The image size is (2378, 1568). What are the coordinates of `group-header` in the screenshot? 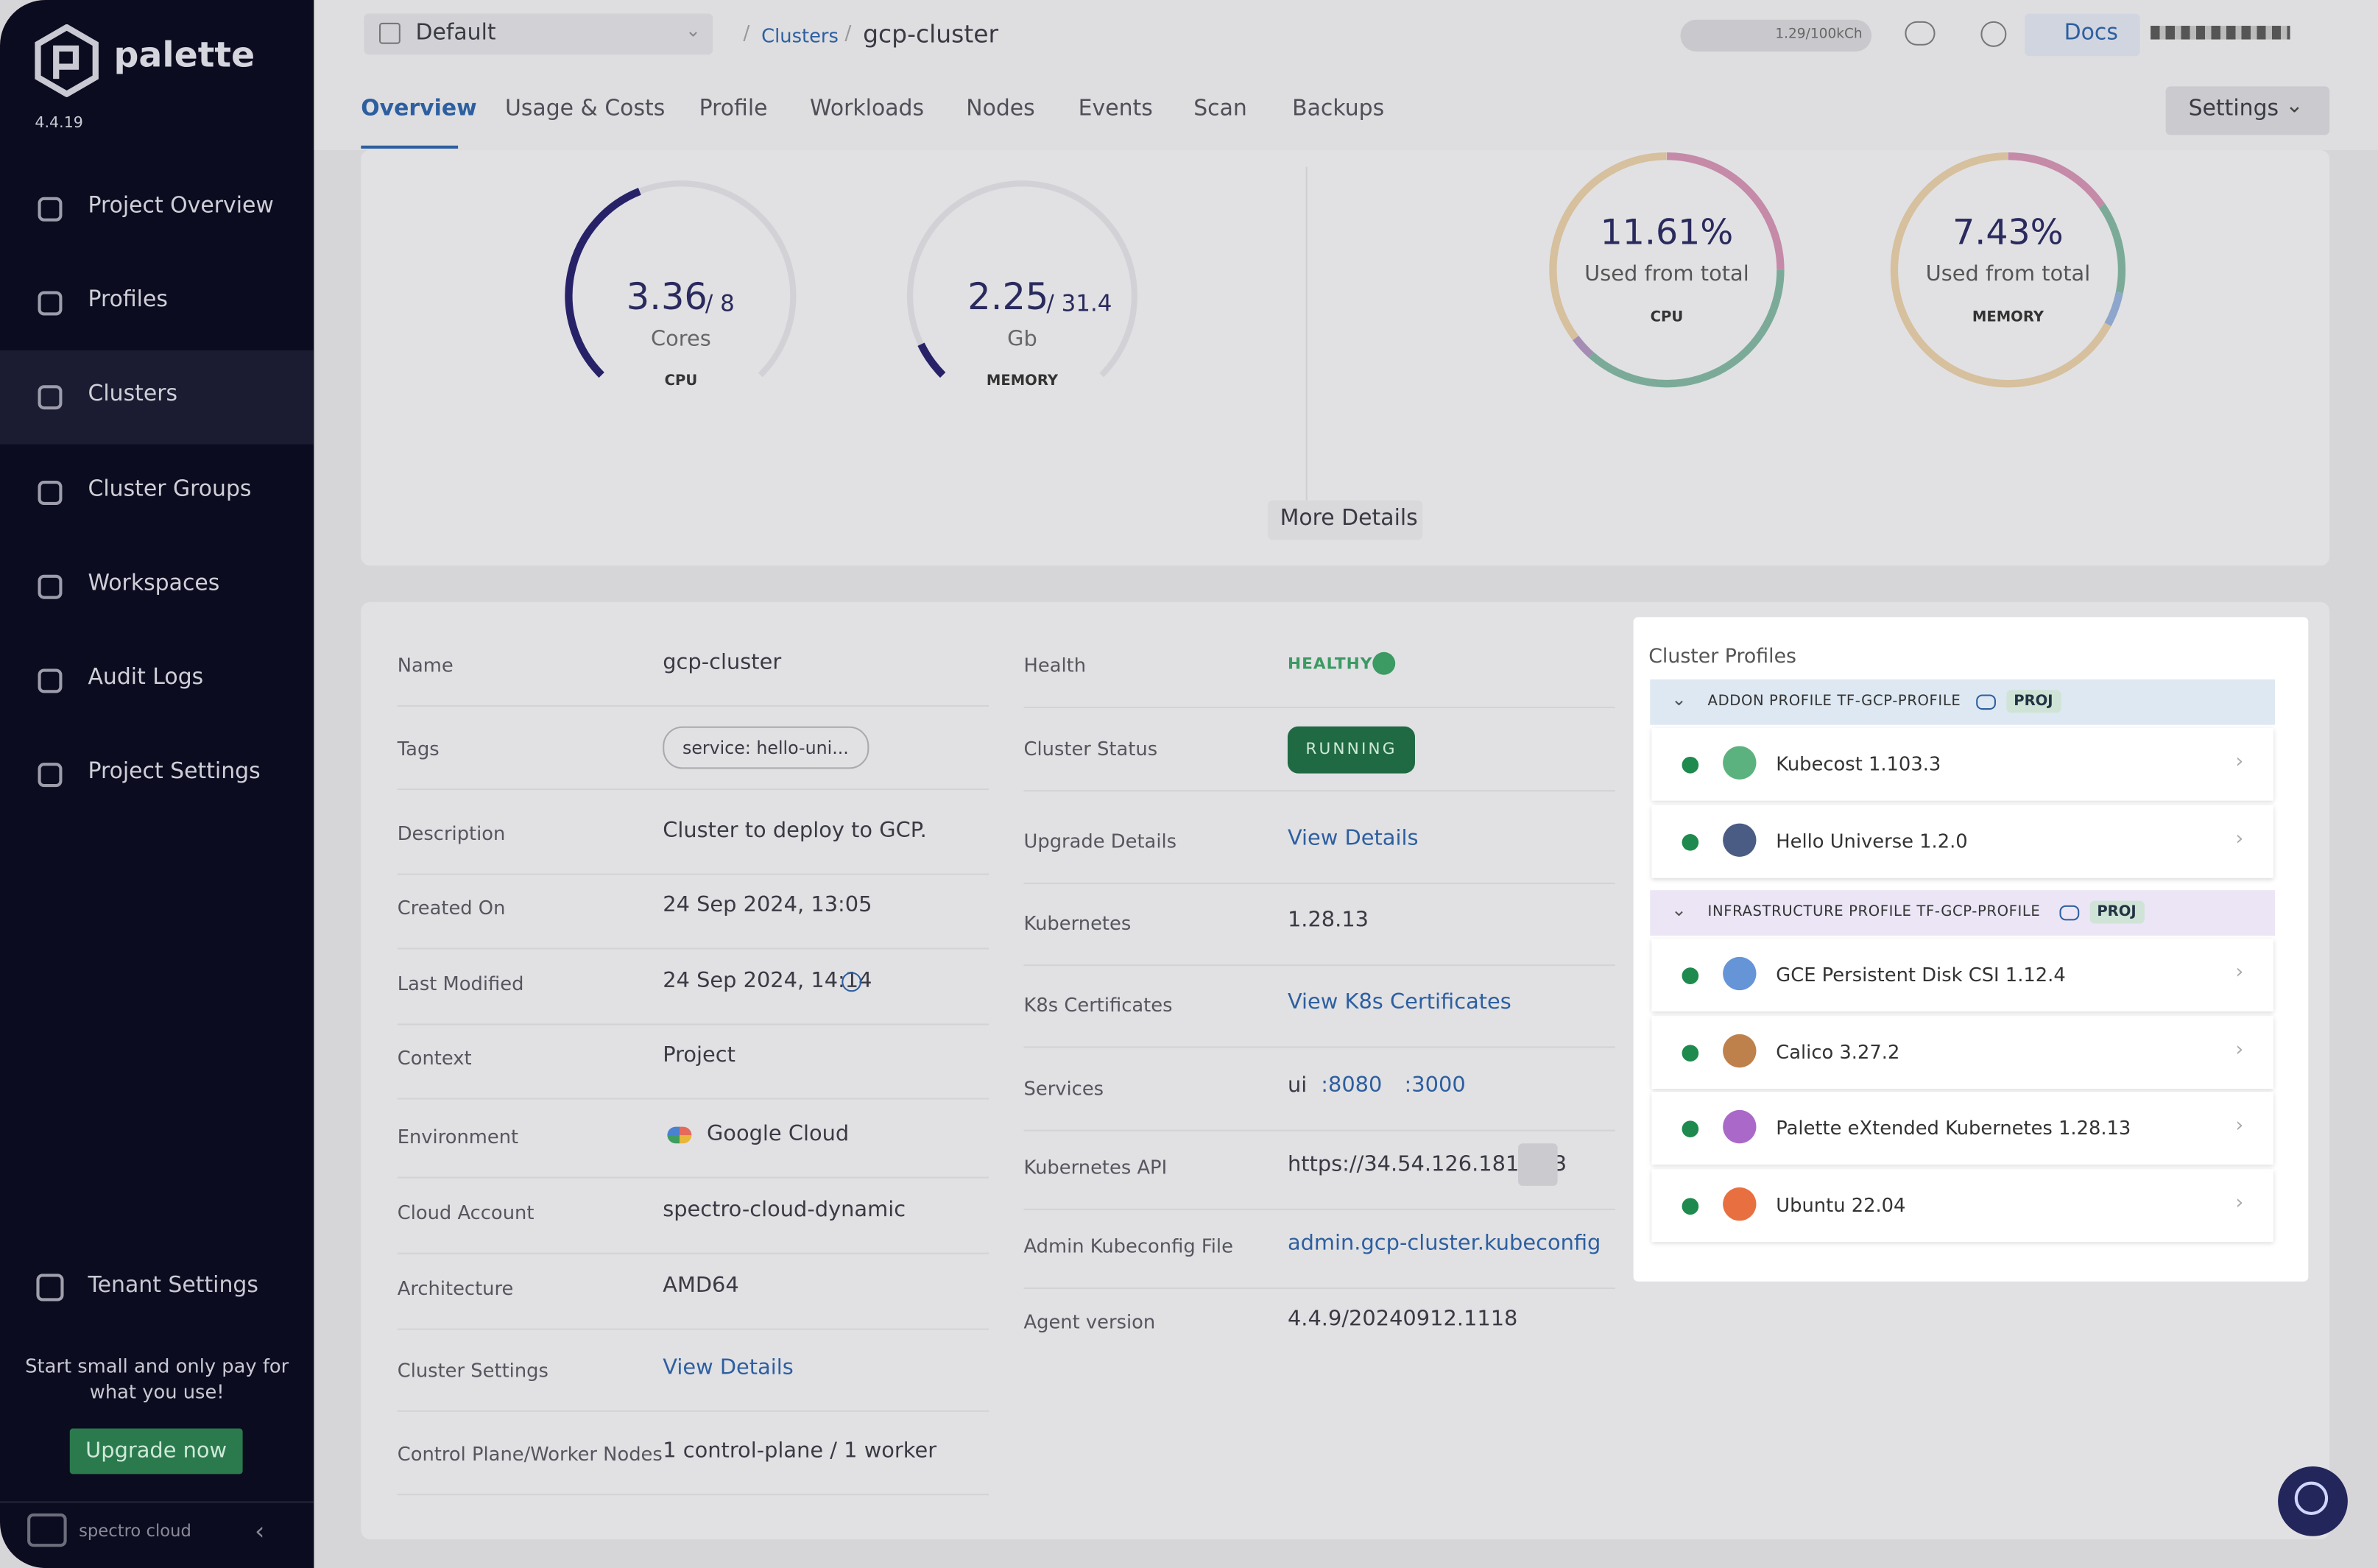 It's located at (1962, 702).